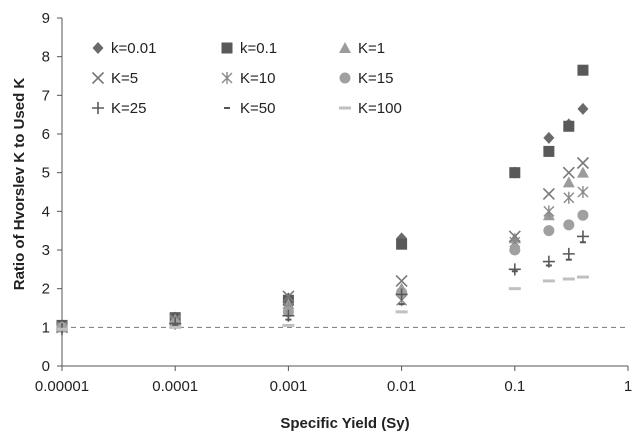  I want to click on x-tick-label: 0.1, so click(514, 386).